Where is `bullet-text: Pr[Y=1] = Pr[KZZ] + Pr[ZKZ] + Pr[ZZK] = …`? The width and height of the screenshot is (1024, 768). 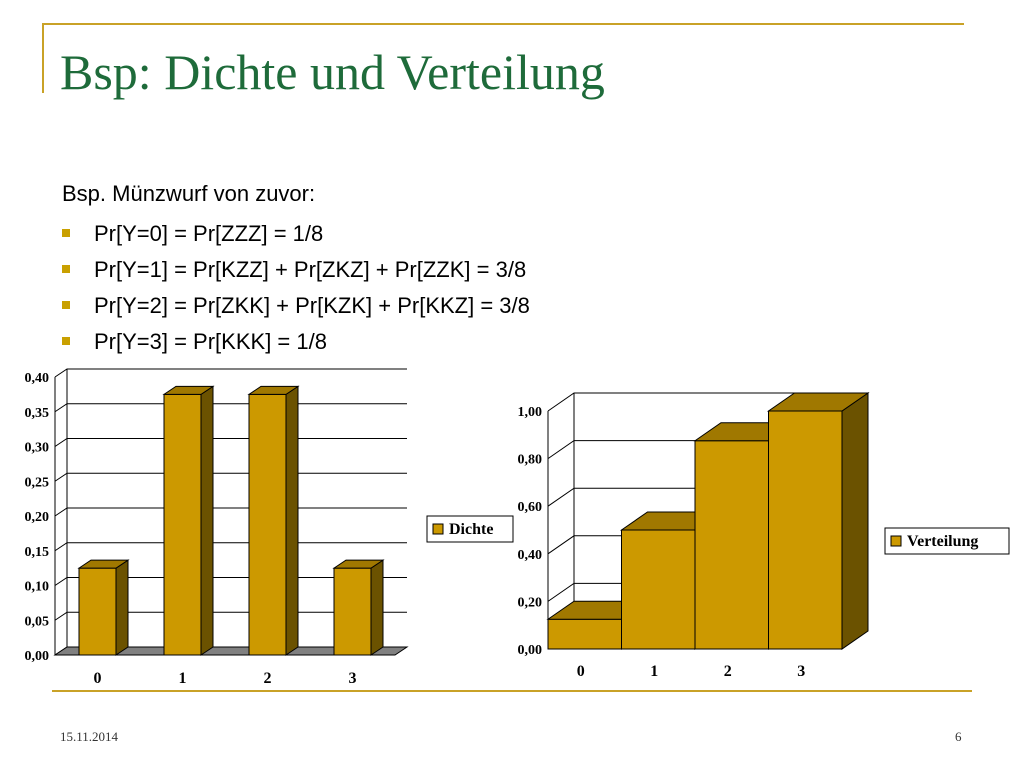 bullet-text: Pr[Y=1] = Pr[KZZ] + Pr[ZKZ] + Pr[ZZK] = … is located at coordinates (310, 269).